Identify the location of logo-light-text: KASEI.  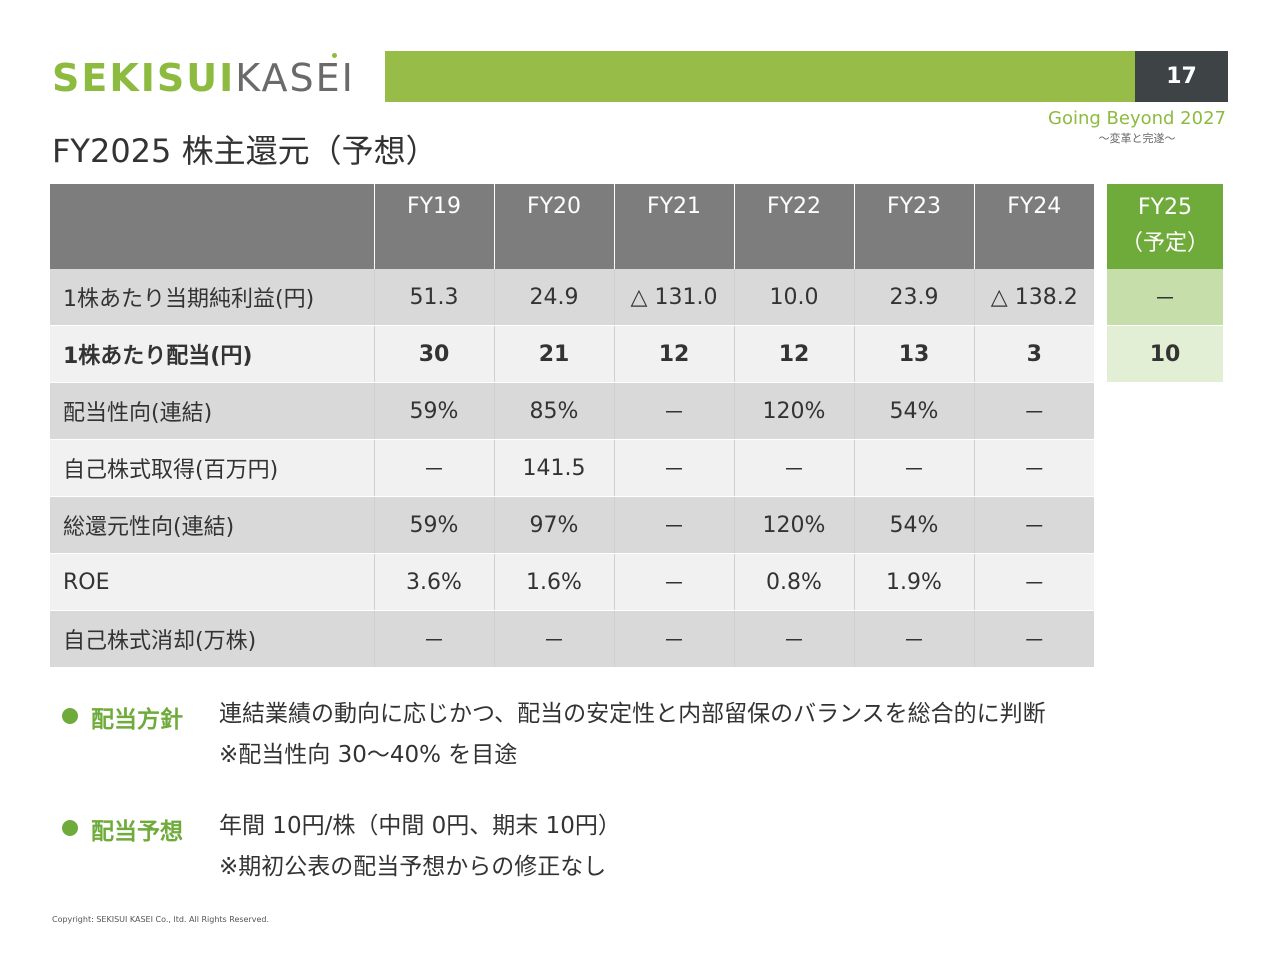
(295, 78).